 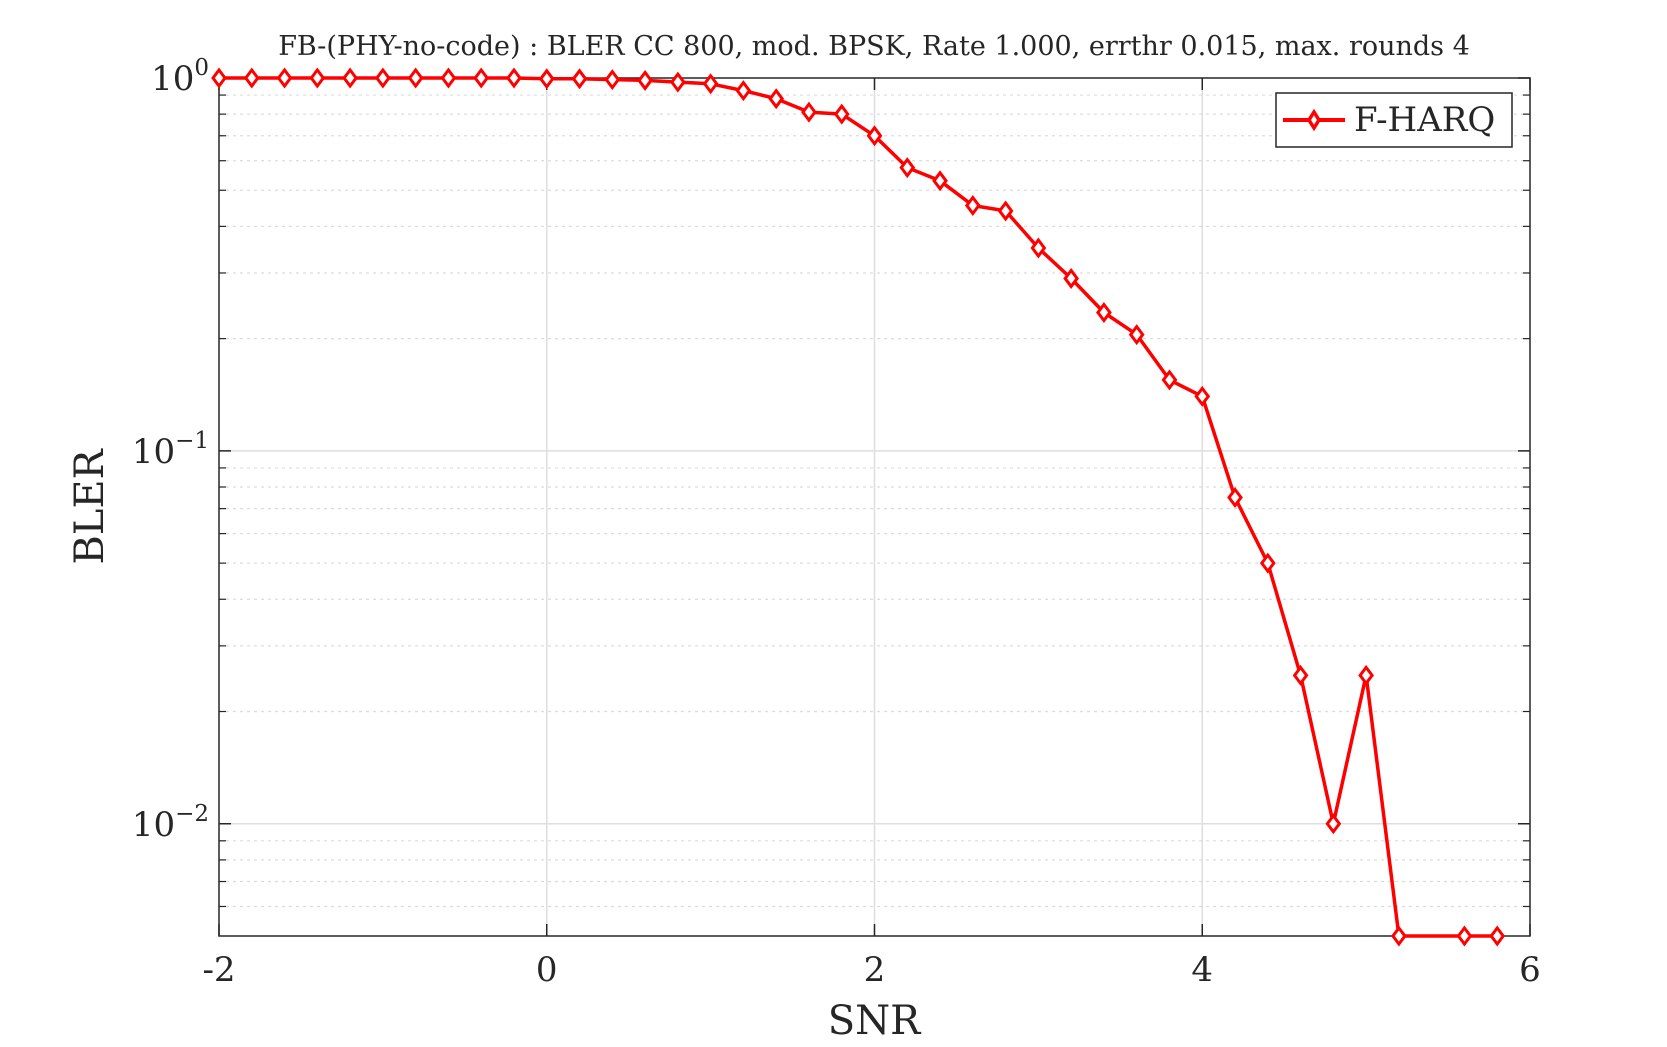 What do you see at coordinates (1424, 120) in the screenshot?
I see `legend-label: F-HARQ` at bounding box center [1424, 120].